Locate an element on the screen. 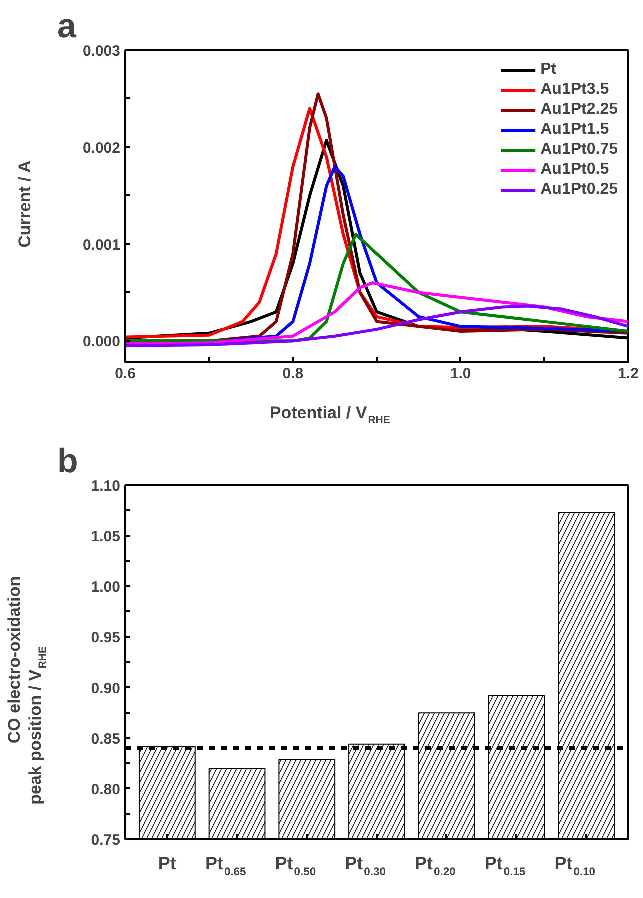  y-tick-label: 0.001 is located at coordinates (101, 245).